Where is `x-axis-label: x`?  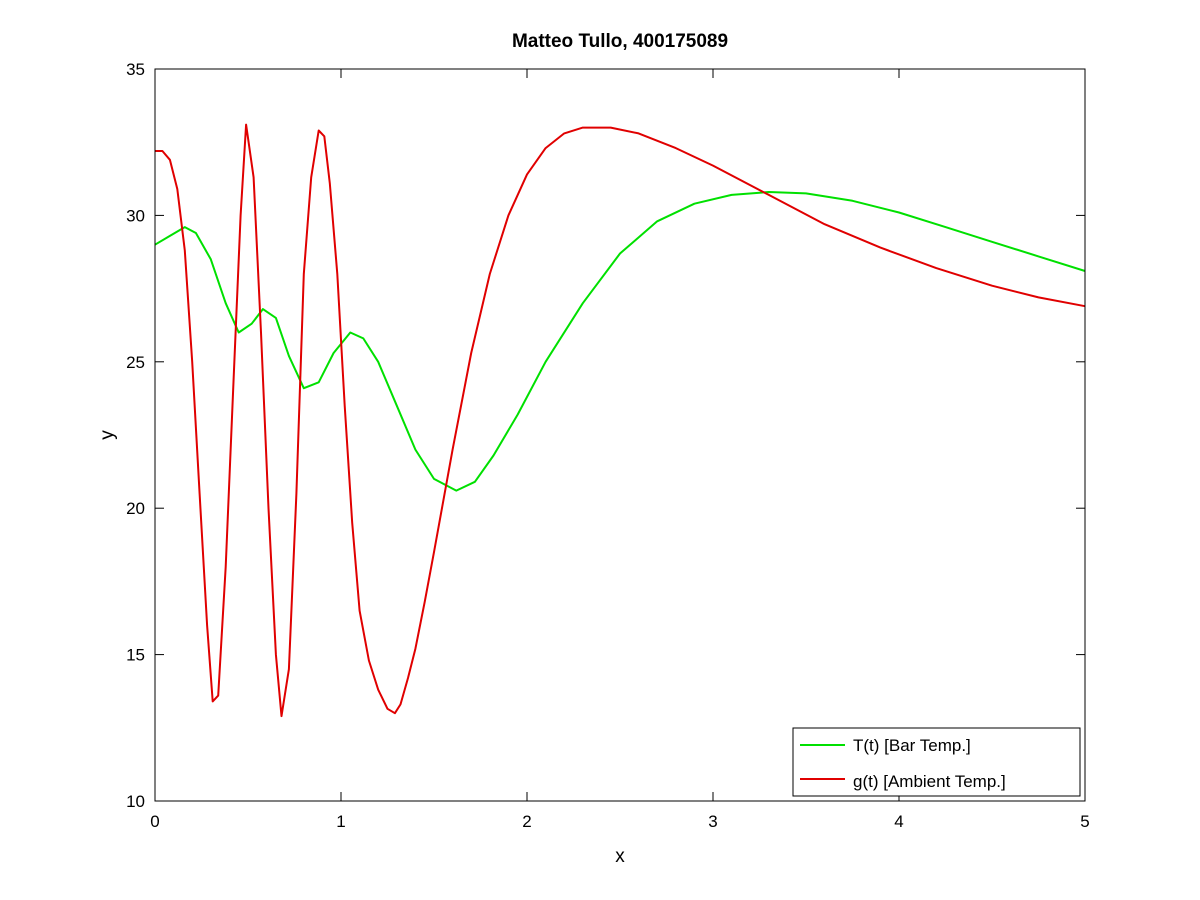
x-axis-label: x is located at coordinates (620, 856).